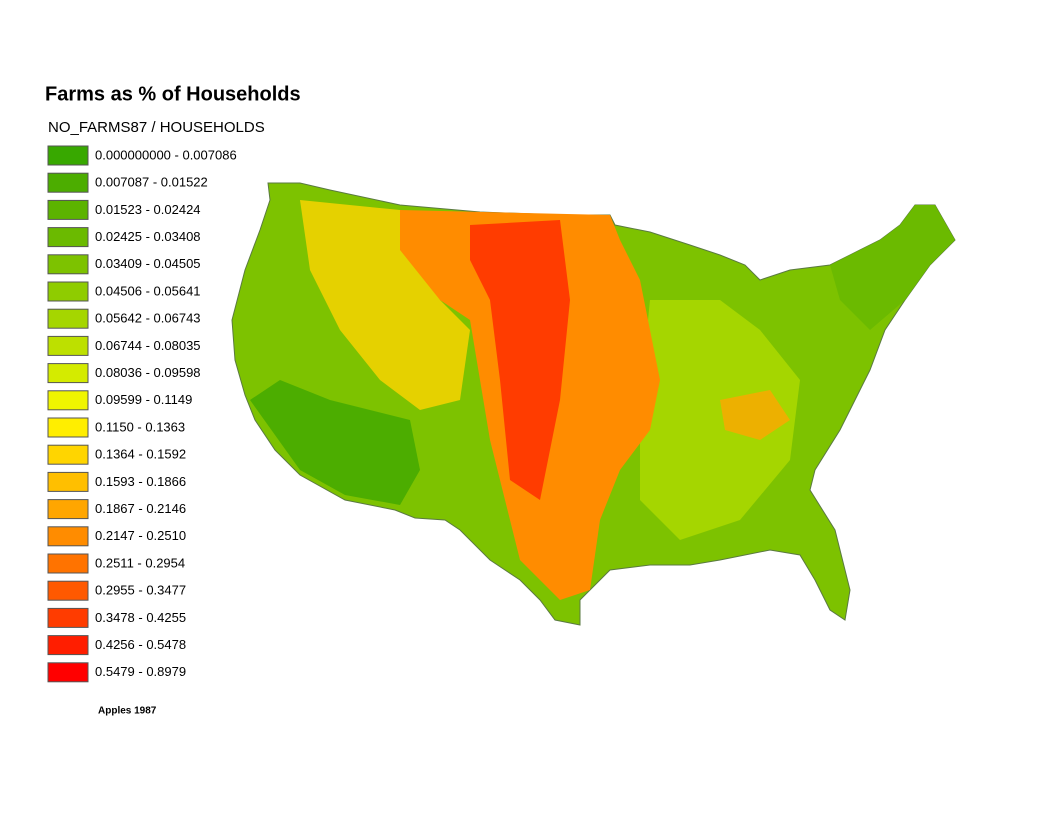 Image resolution: width=1056 pixels, height=816 pixels. I want to click on legend-label: 0.02425 - 0.03408, so click(148, 236).